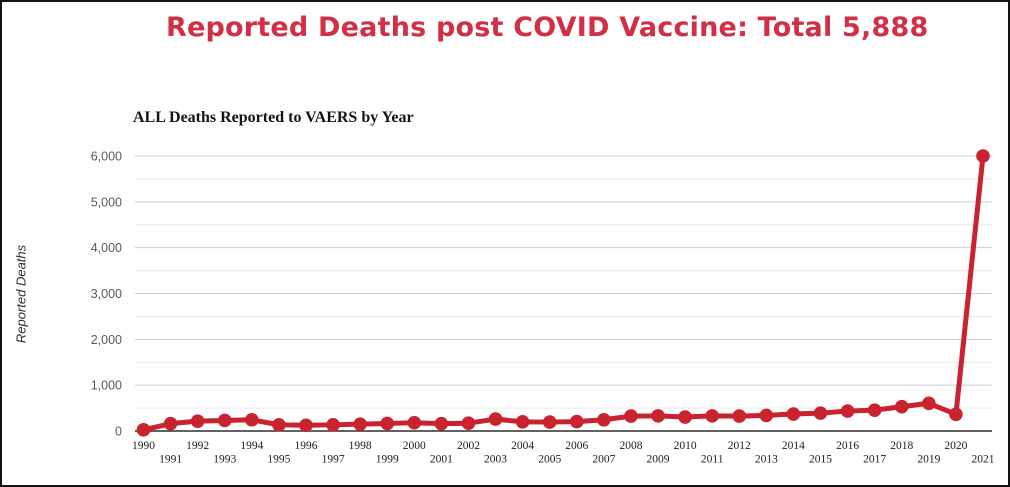  What do you see at coordinates (847, 446) in the screenshot?
I see `x-tick-label-2016: 2016` at bounding box center [847, 446].